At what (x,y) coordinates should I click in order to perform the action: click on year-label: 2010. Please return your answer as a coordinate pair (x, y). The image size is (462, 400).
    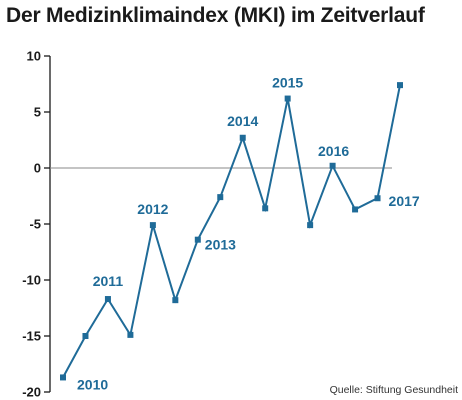
    Looking at the image, I should click on (92, 384).